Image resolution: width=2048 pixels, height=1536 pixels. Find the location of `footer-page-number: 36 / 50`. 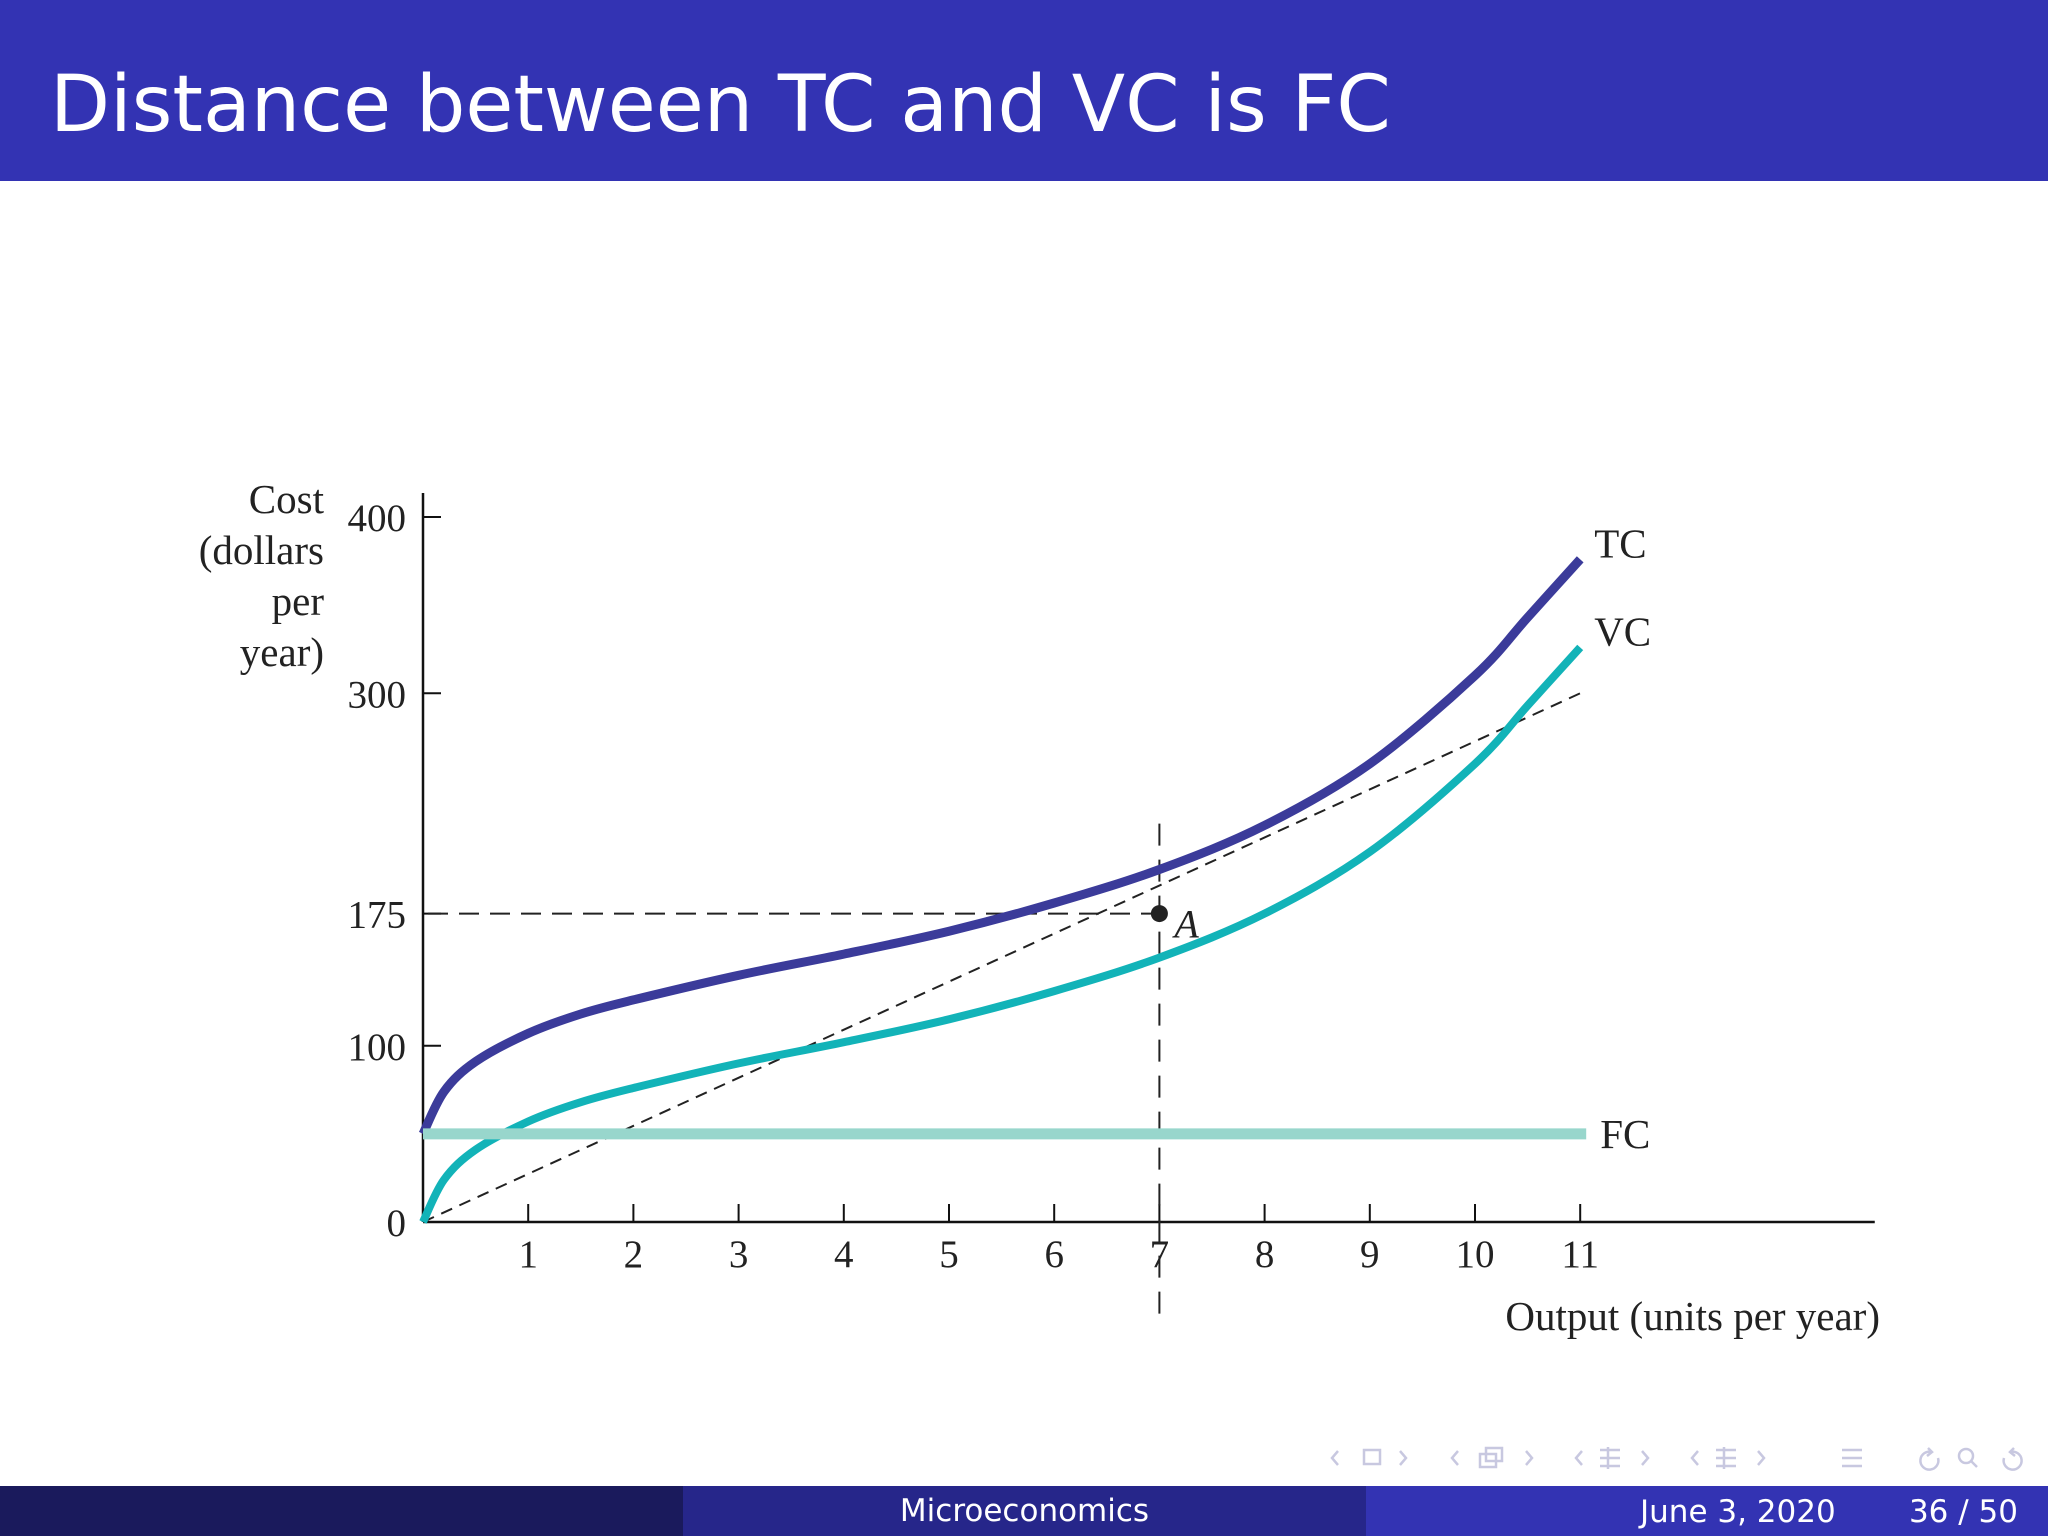

footer-page-number: 36 / 50 is located at coordinates (1963, 1512).